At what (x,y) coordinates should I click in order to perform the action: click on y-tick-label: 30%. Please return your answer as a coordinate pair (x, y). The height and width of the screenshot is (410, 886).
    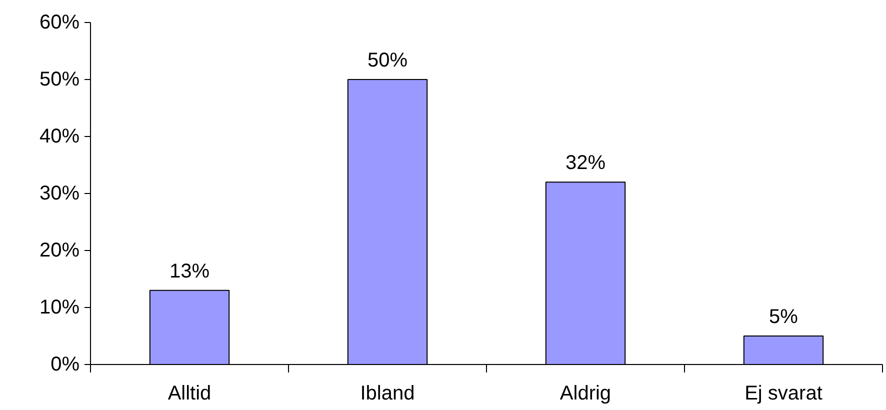
    Looking at the image, I should click on (59, 193).